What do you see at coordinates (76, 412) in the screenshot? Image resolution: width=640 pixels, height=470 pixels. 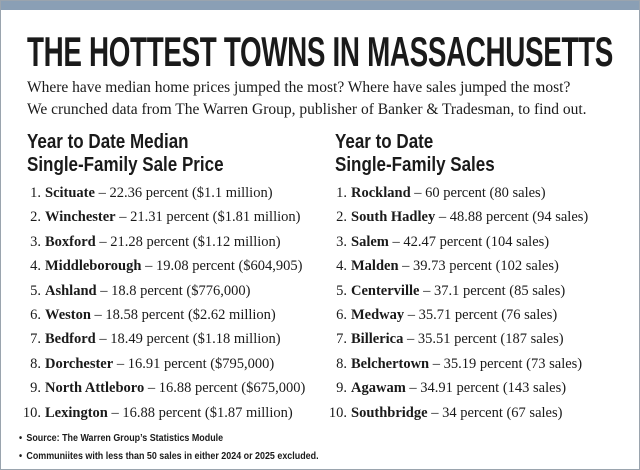 I see `town: Lexington` at bounding box center [76, 412].